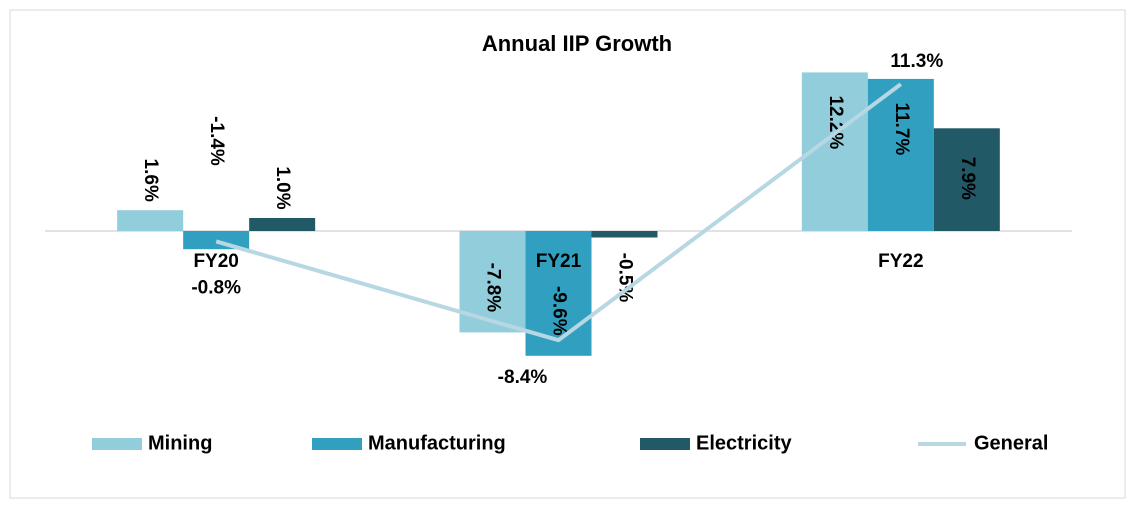  Describe the element at coordinates (559, 261) in the screenshot. I see `x-tick-label: FY21` at that location.